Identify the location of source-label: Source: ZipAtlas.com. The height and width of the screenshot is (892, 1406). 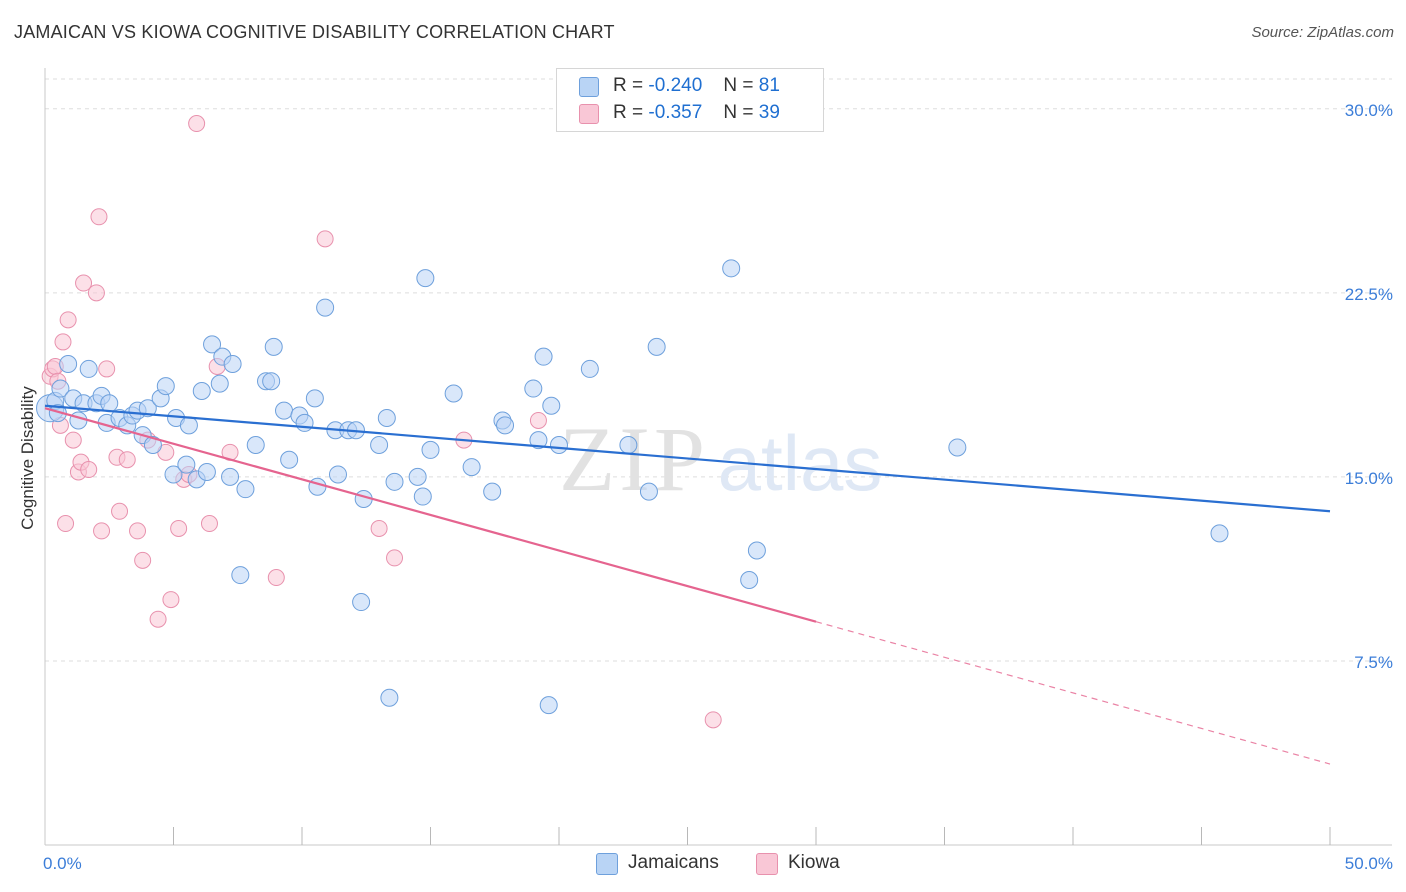
(1322, 32).